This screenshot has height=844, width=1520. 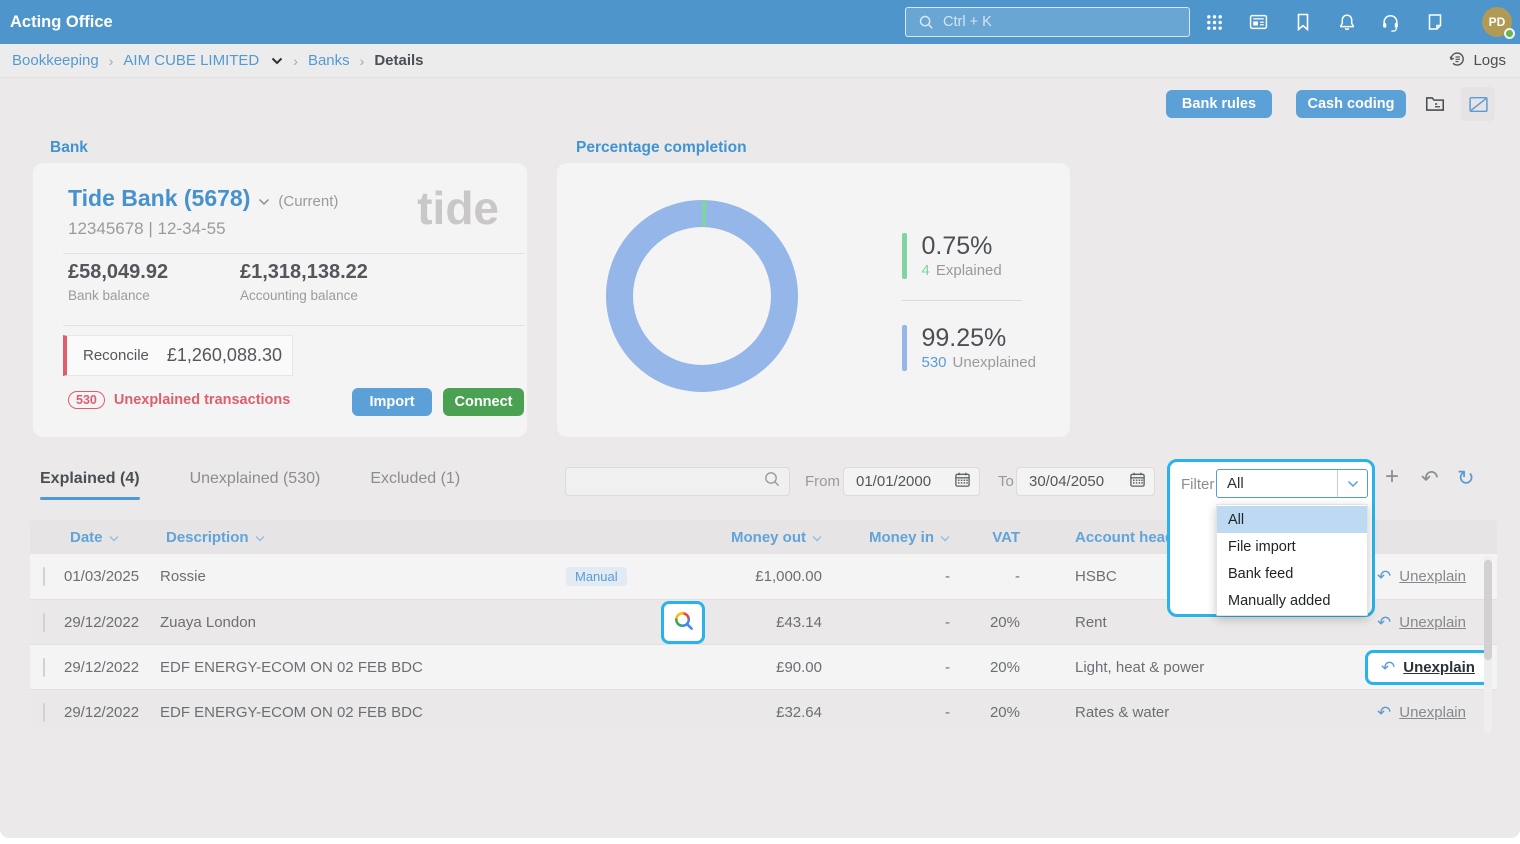 I want to click on reconcile-label: Reconcile, so click(x=116, y=355).